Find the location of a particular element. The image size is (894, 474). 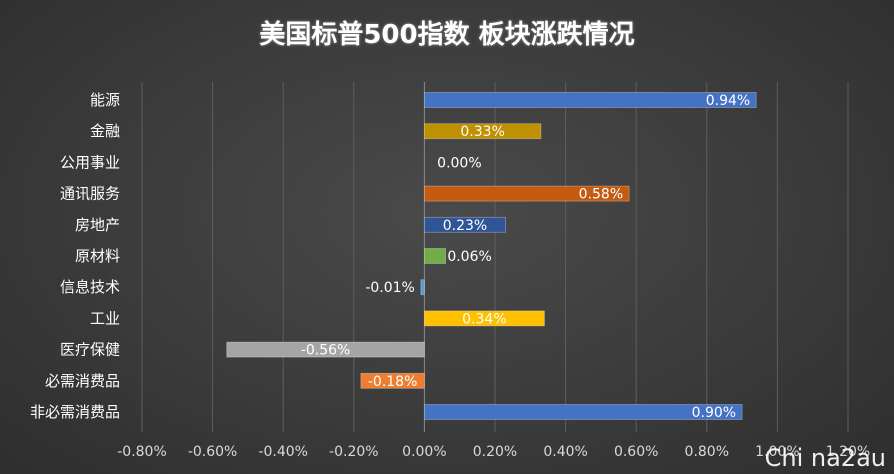

category-label: 金融 is located at coordinates (105, 131).